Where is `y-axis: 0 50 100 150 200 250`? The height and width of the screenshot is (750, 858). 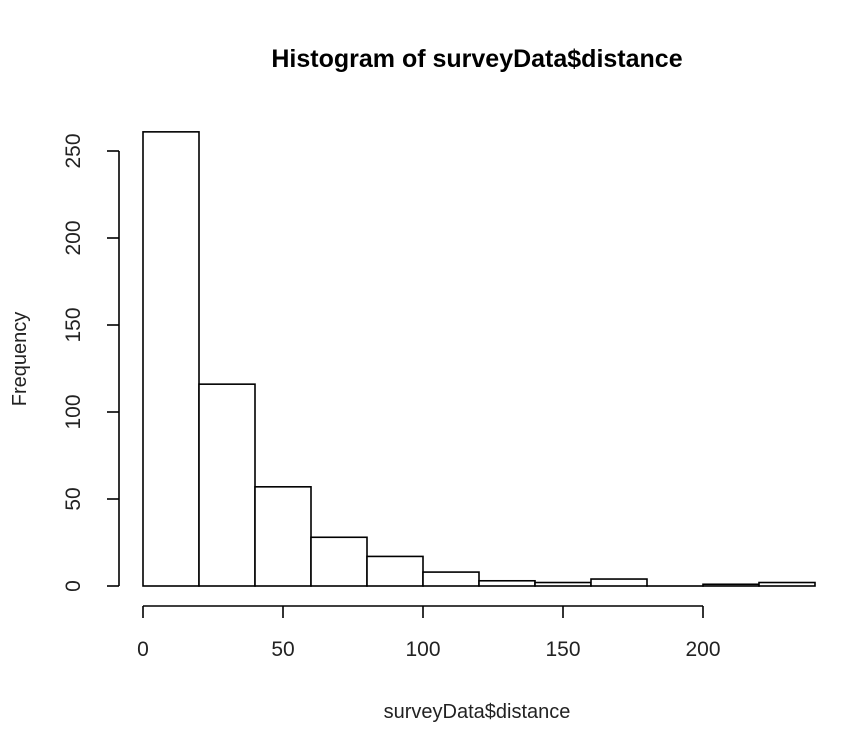 y-axis: 0 50 100 150 200 250 is located at coordinates (91, 362).